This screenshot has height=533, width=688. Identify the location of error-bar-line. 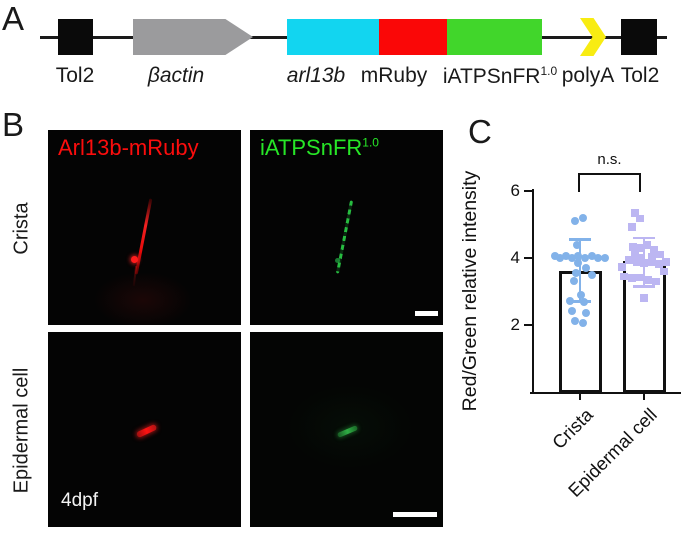
(580, 270).